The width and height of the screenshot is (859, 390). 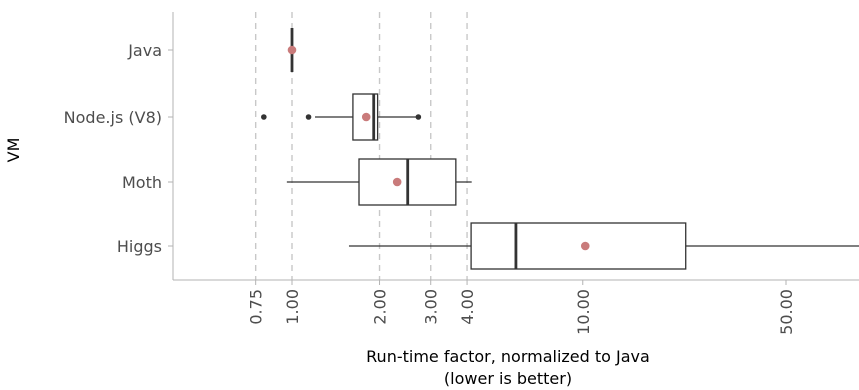 I want to click on boxplot-higgs, so click(x=603, y=246).